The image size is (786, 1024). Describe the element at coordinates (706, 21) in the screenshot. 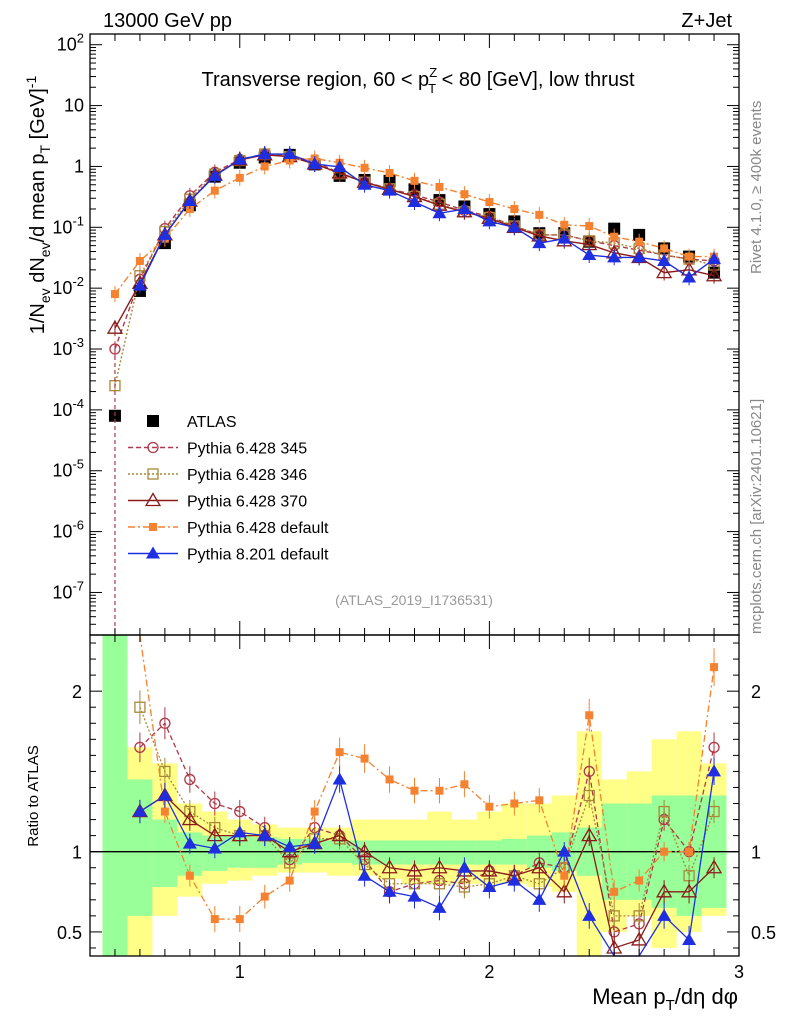

I see `process-label: Z+Jet` at that location.